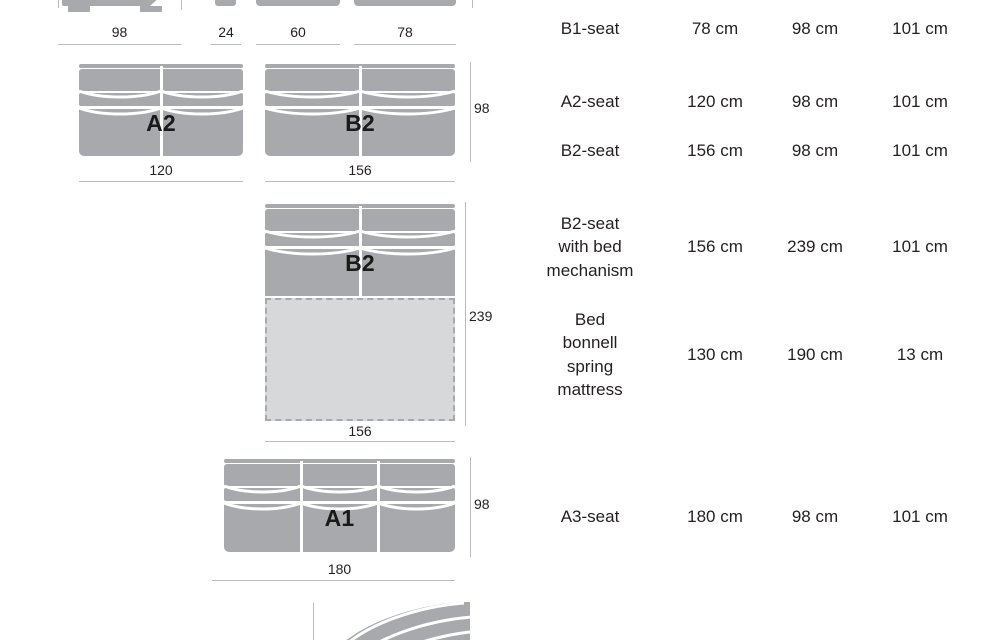 Image resolution: width=1000 pixels, height=640 pixels. Describe the element at coordinates (298, 3) in the screenshot. I see `module-60-body` at that location.